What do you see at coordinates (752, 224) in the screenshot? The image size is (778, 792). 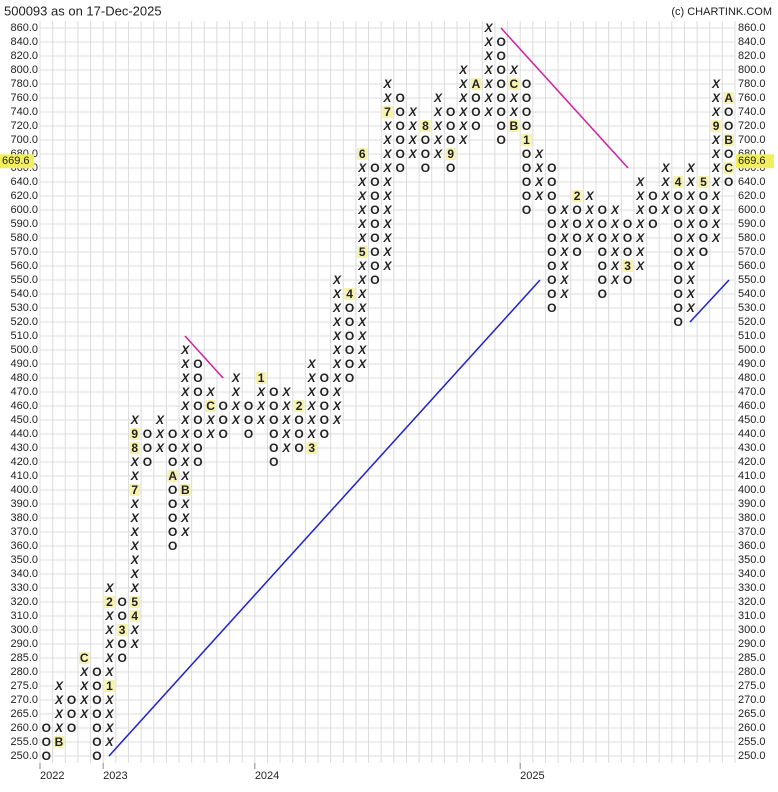 I see `y-tick-label-right: 590.0` at bounding box center [752, 224].